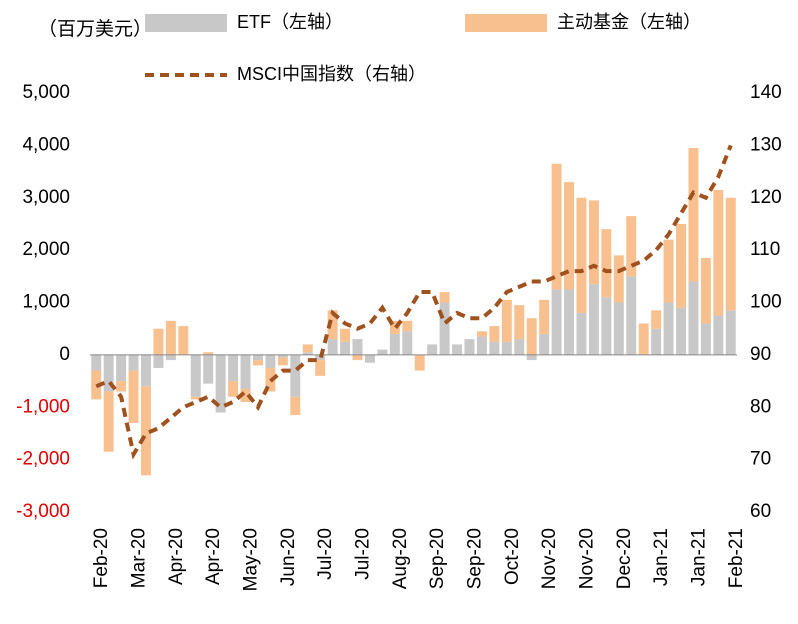 The image size is (798, 624). Describe the element at coordinates (251, 559) in the screenshot. I see `x-tick-label: May-20` at that location.